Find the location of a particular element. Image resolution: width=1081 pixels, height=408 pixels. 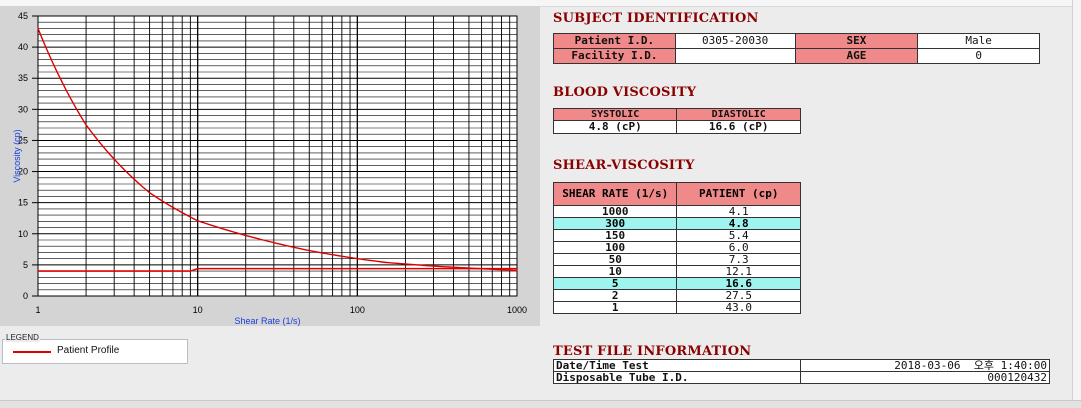

legend-box: Patient Profile is located at coordinates (95, 351).